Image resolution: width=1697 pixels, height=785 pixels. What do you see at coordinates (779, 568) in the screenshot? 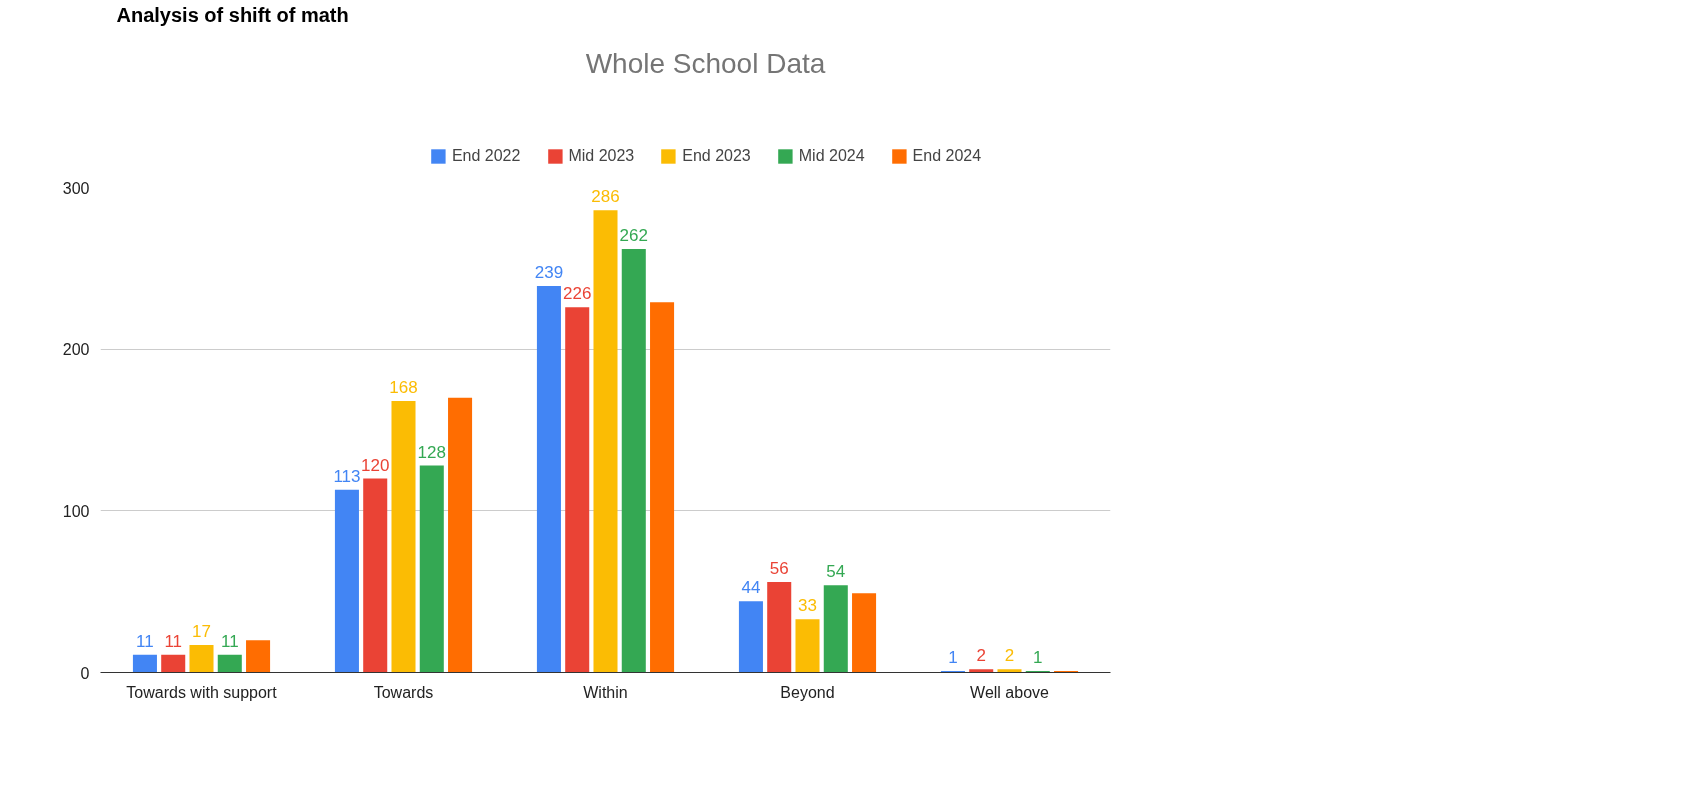
I see `data-label: 56` at bounding box center [779, 568].